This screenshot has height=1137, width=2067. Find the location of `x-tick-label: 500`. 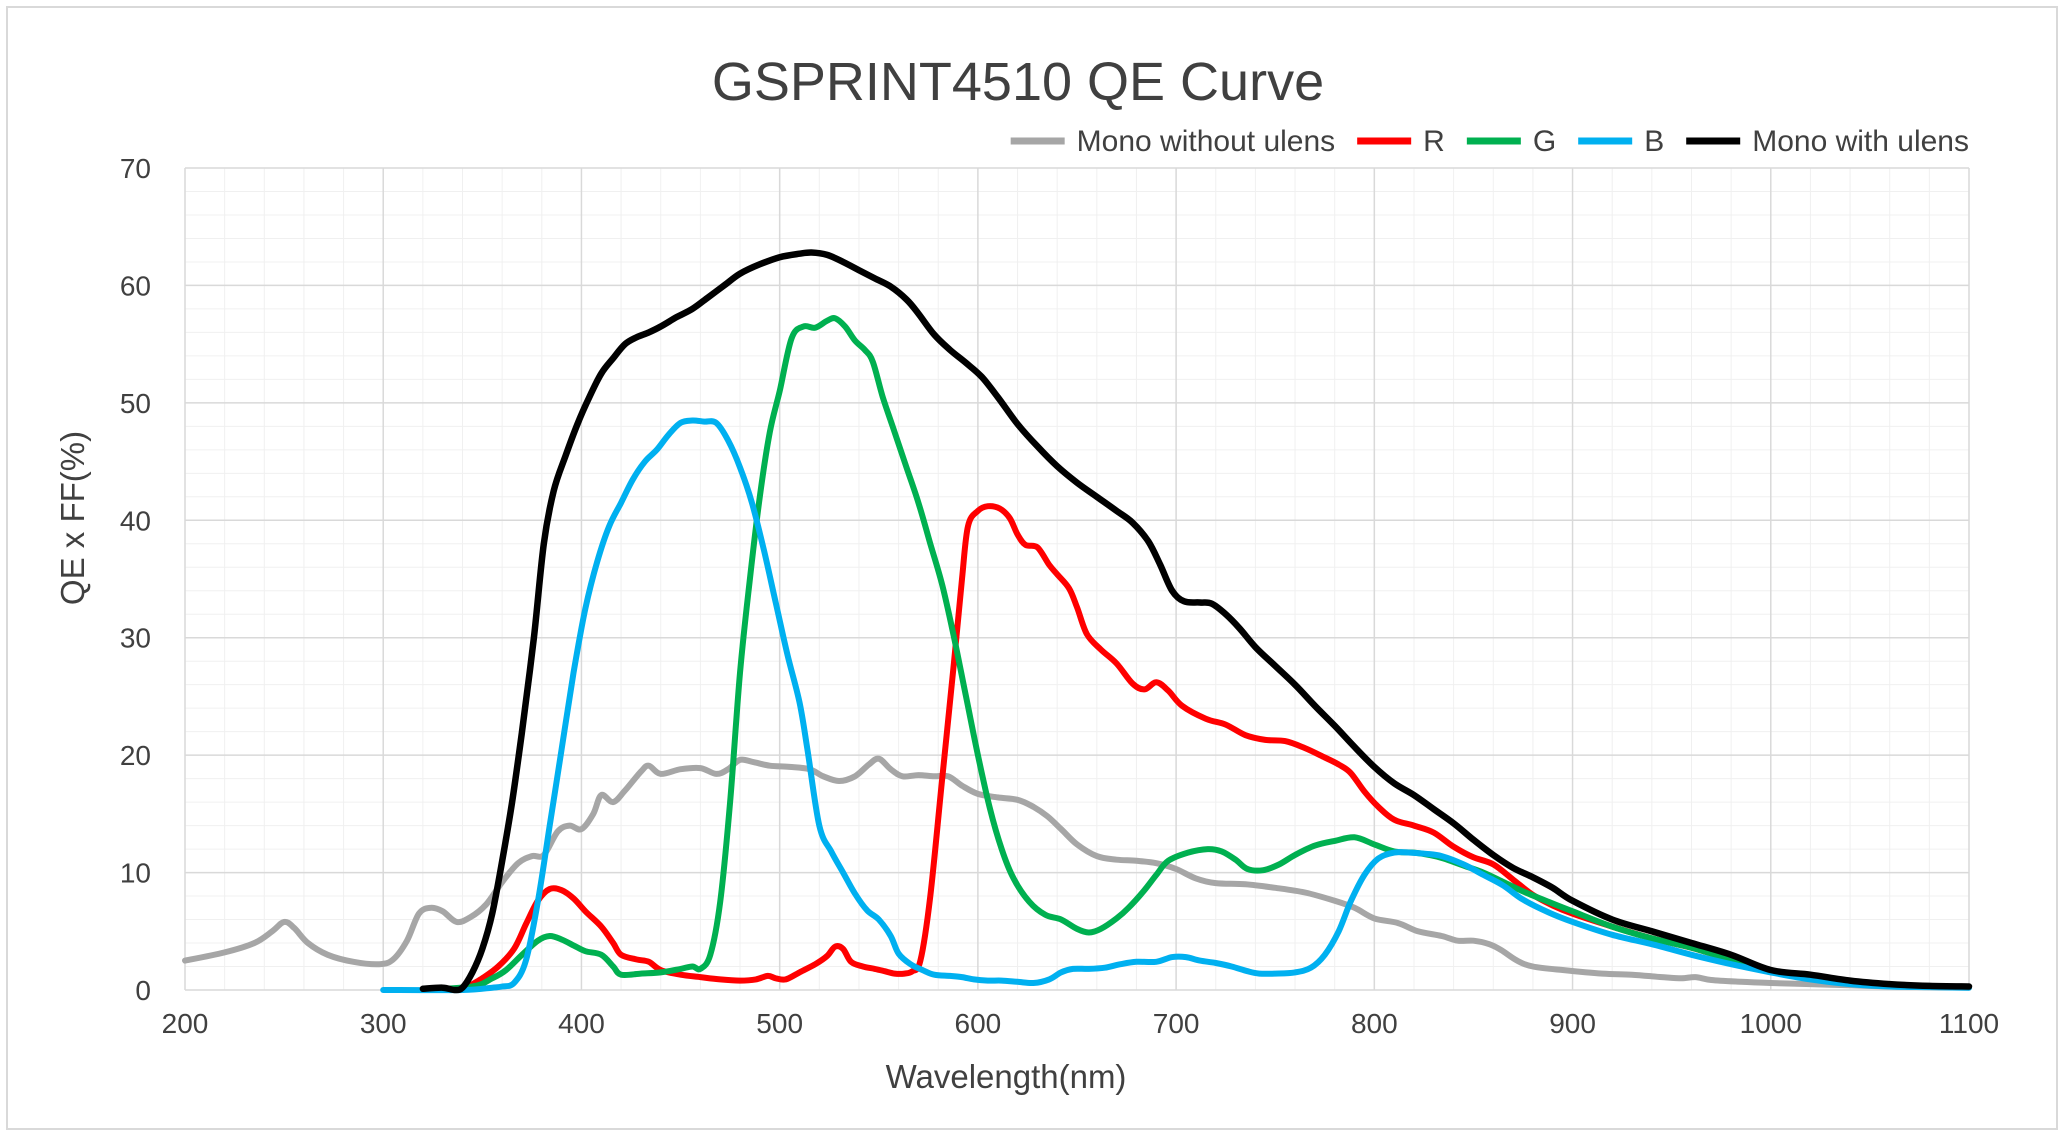

x-tick-label: 500 is located at coordinates (779, 1023).